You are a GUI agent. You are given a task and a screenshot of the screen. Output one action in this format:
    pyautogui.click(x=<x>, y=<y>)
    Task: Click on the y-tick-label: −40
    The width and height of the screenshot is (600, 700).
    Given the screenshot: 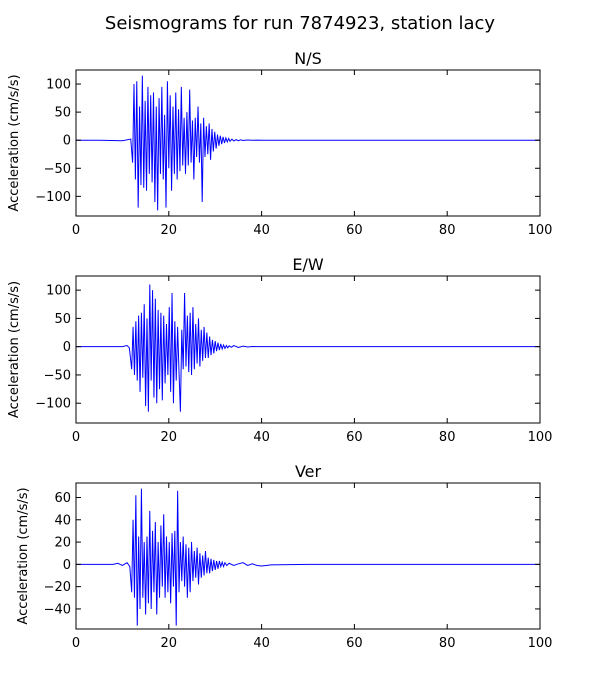 What is the action you would take?
    pyautogui.click(x=57, y=609)
    